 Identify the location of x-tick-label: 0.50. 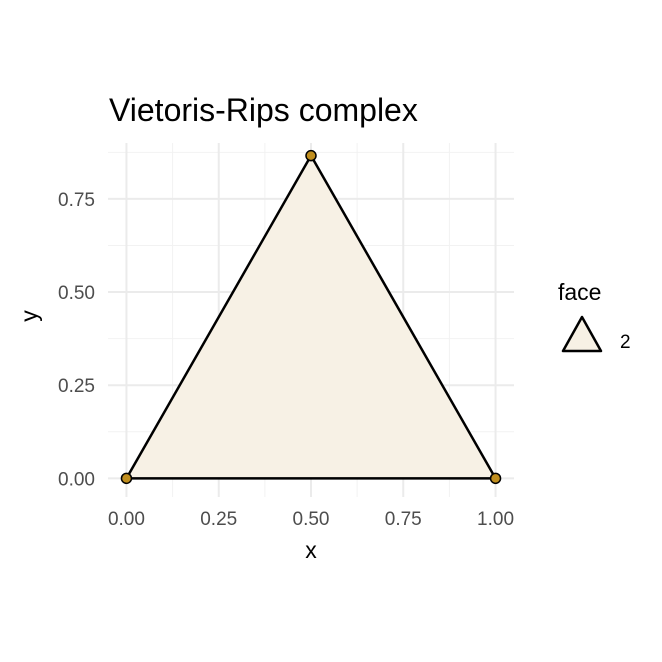
(311, 519).